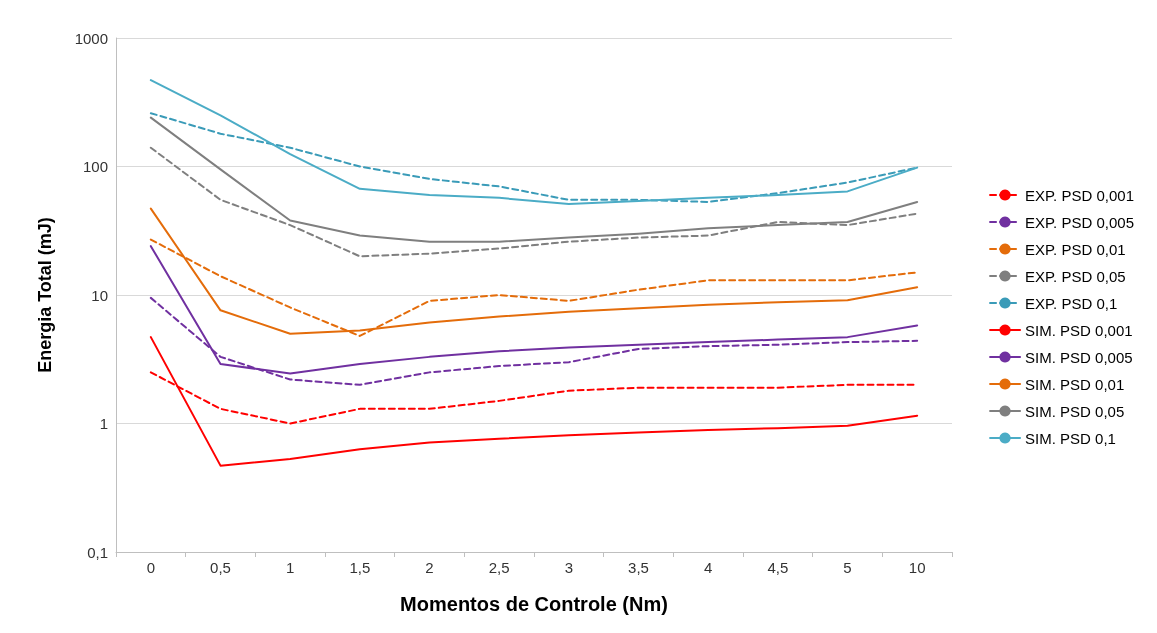 The height and width of the screenshot is (633, 1157). Describe the element at coordinates (1080, 222) in the screenshot. I see `legend-label: EXP. PSD 0,005` at that location.